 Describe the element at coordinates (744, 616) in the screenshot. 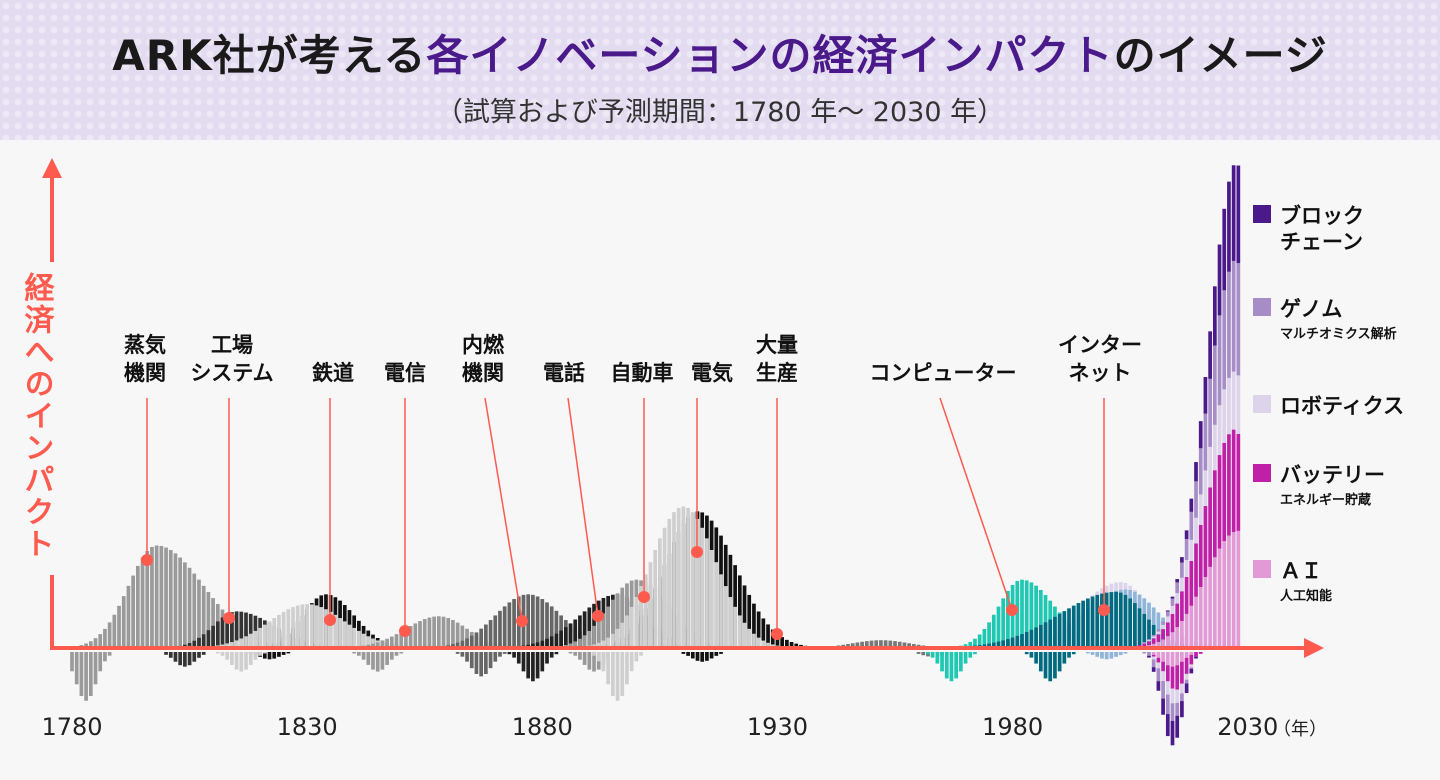

I see `bar-mass-production` at that location.